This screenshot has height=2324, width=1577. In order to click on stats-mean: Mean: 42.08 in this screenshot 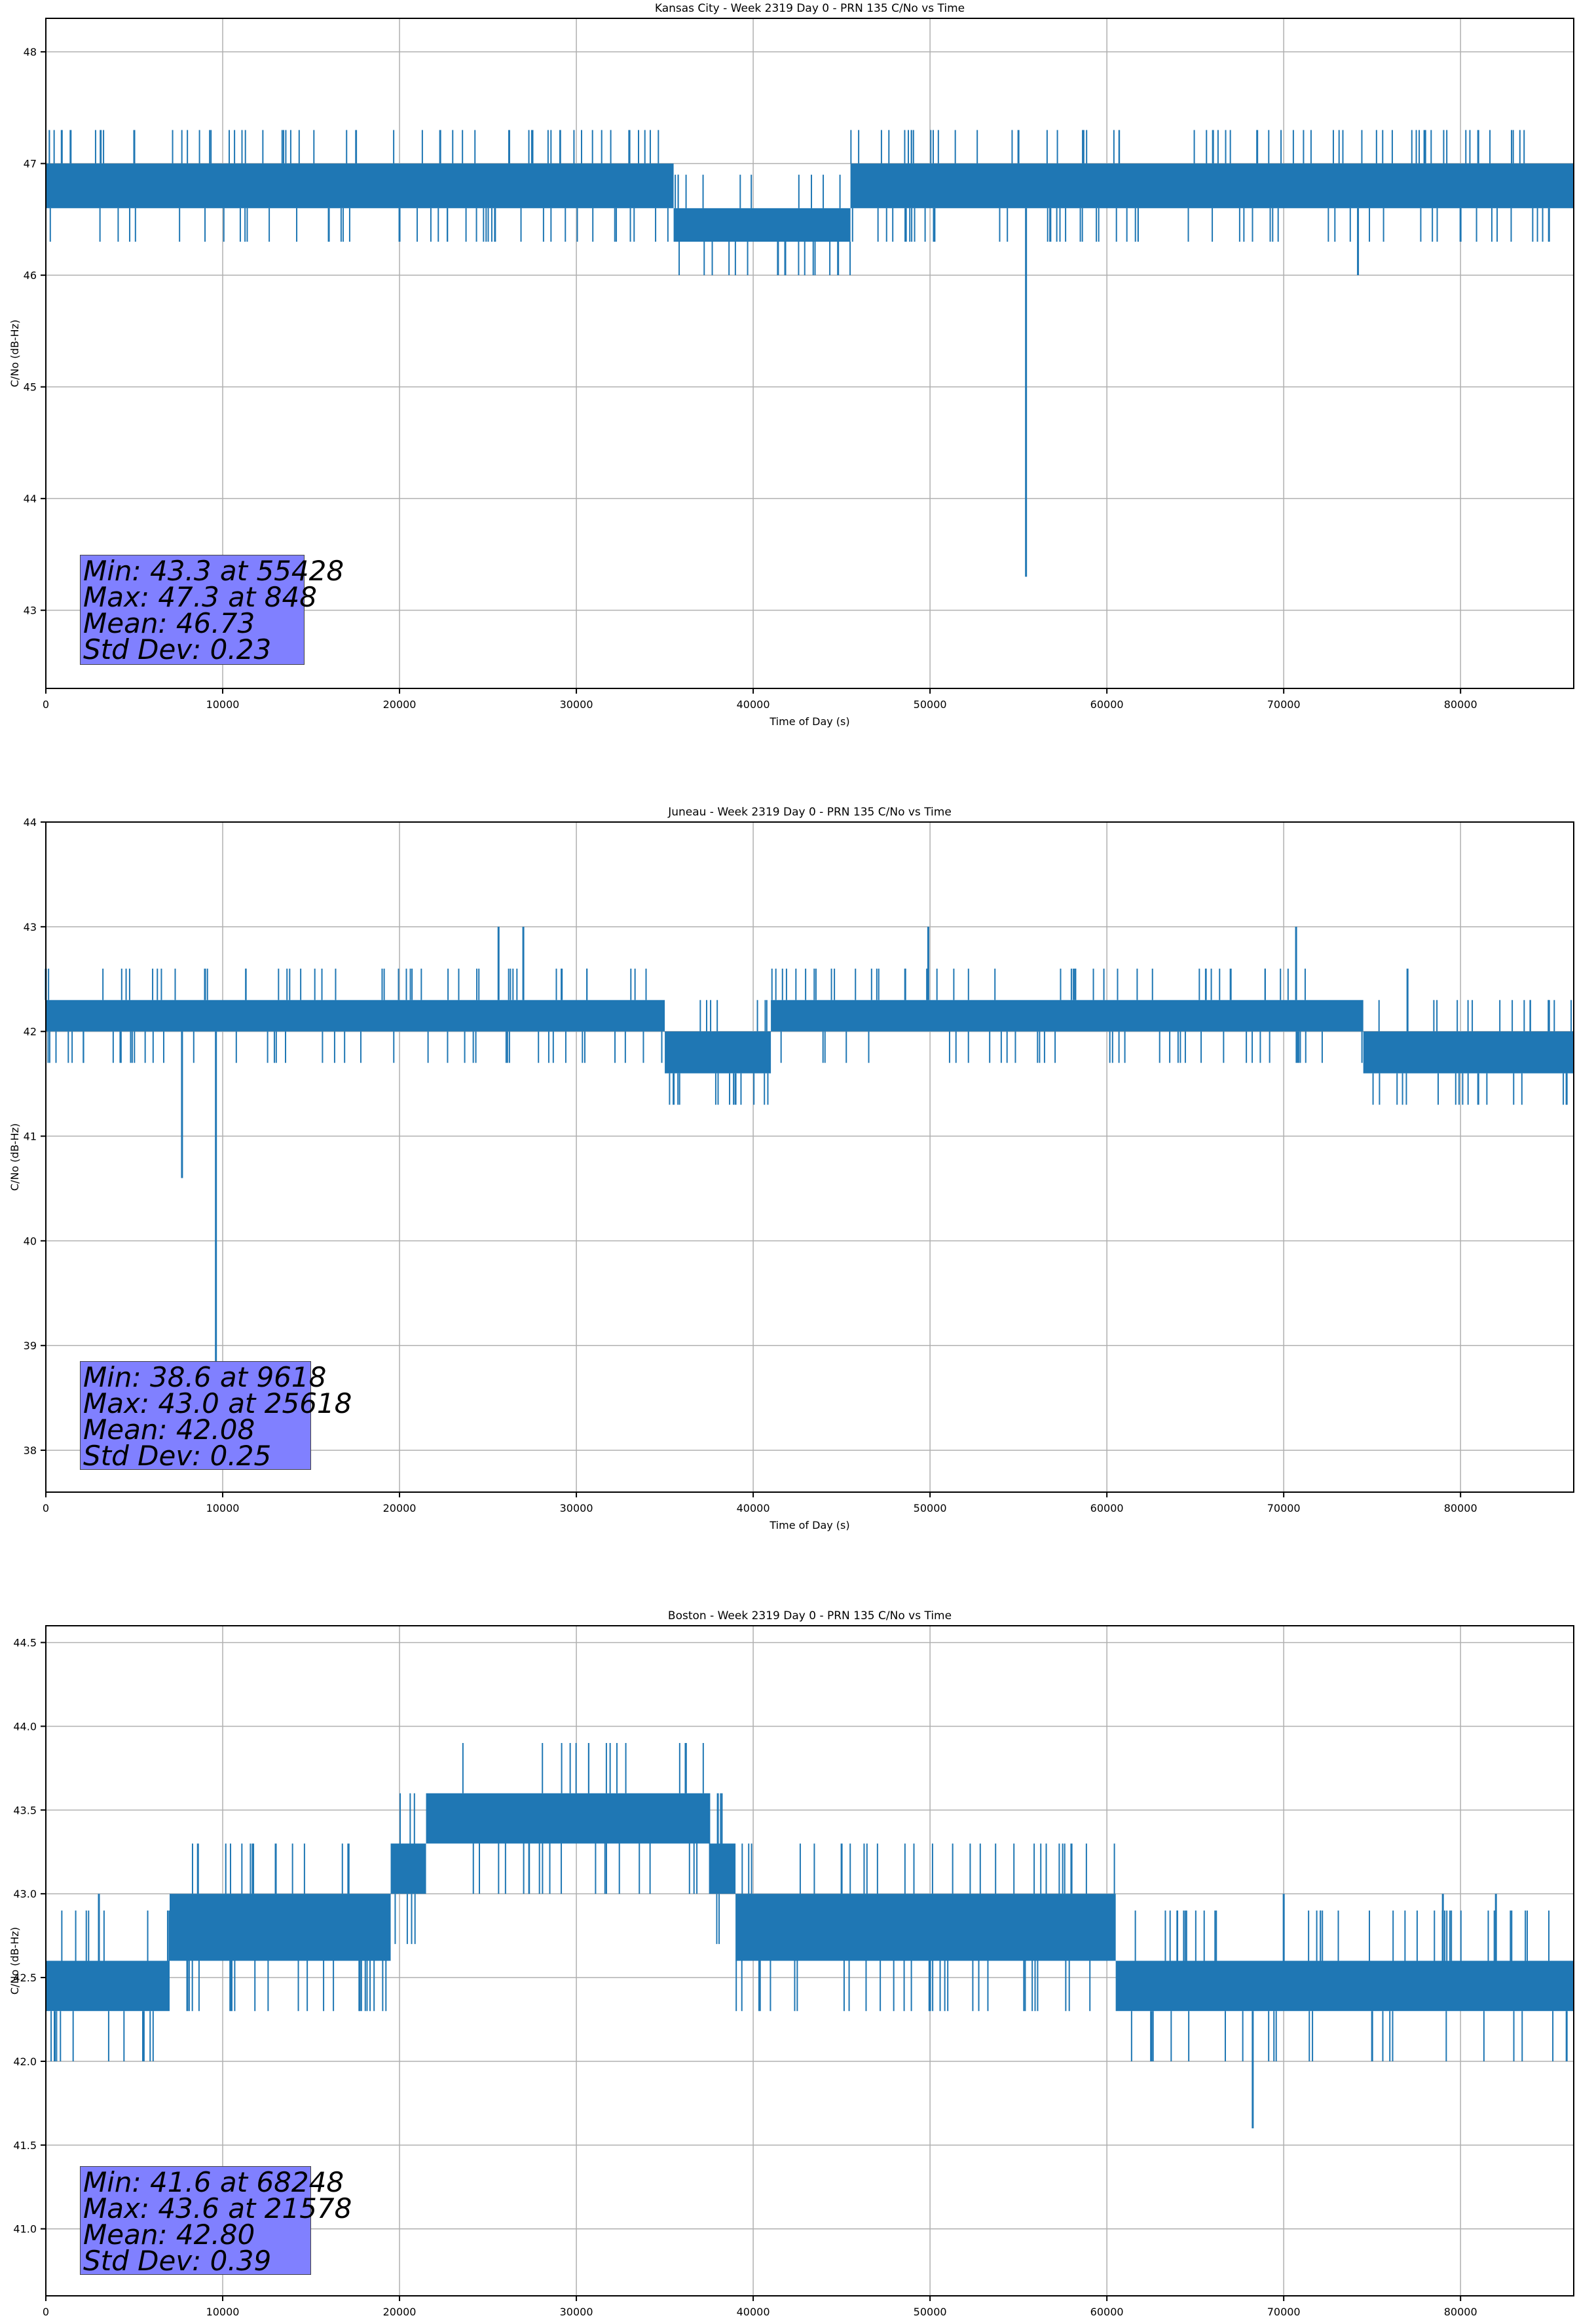, I will do `click(169, 1430)`.